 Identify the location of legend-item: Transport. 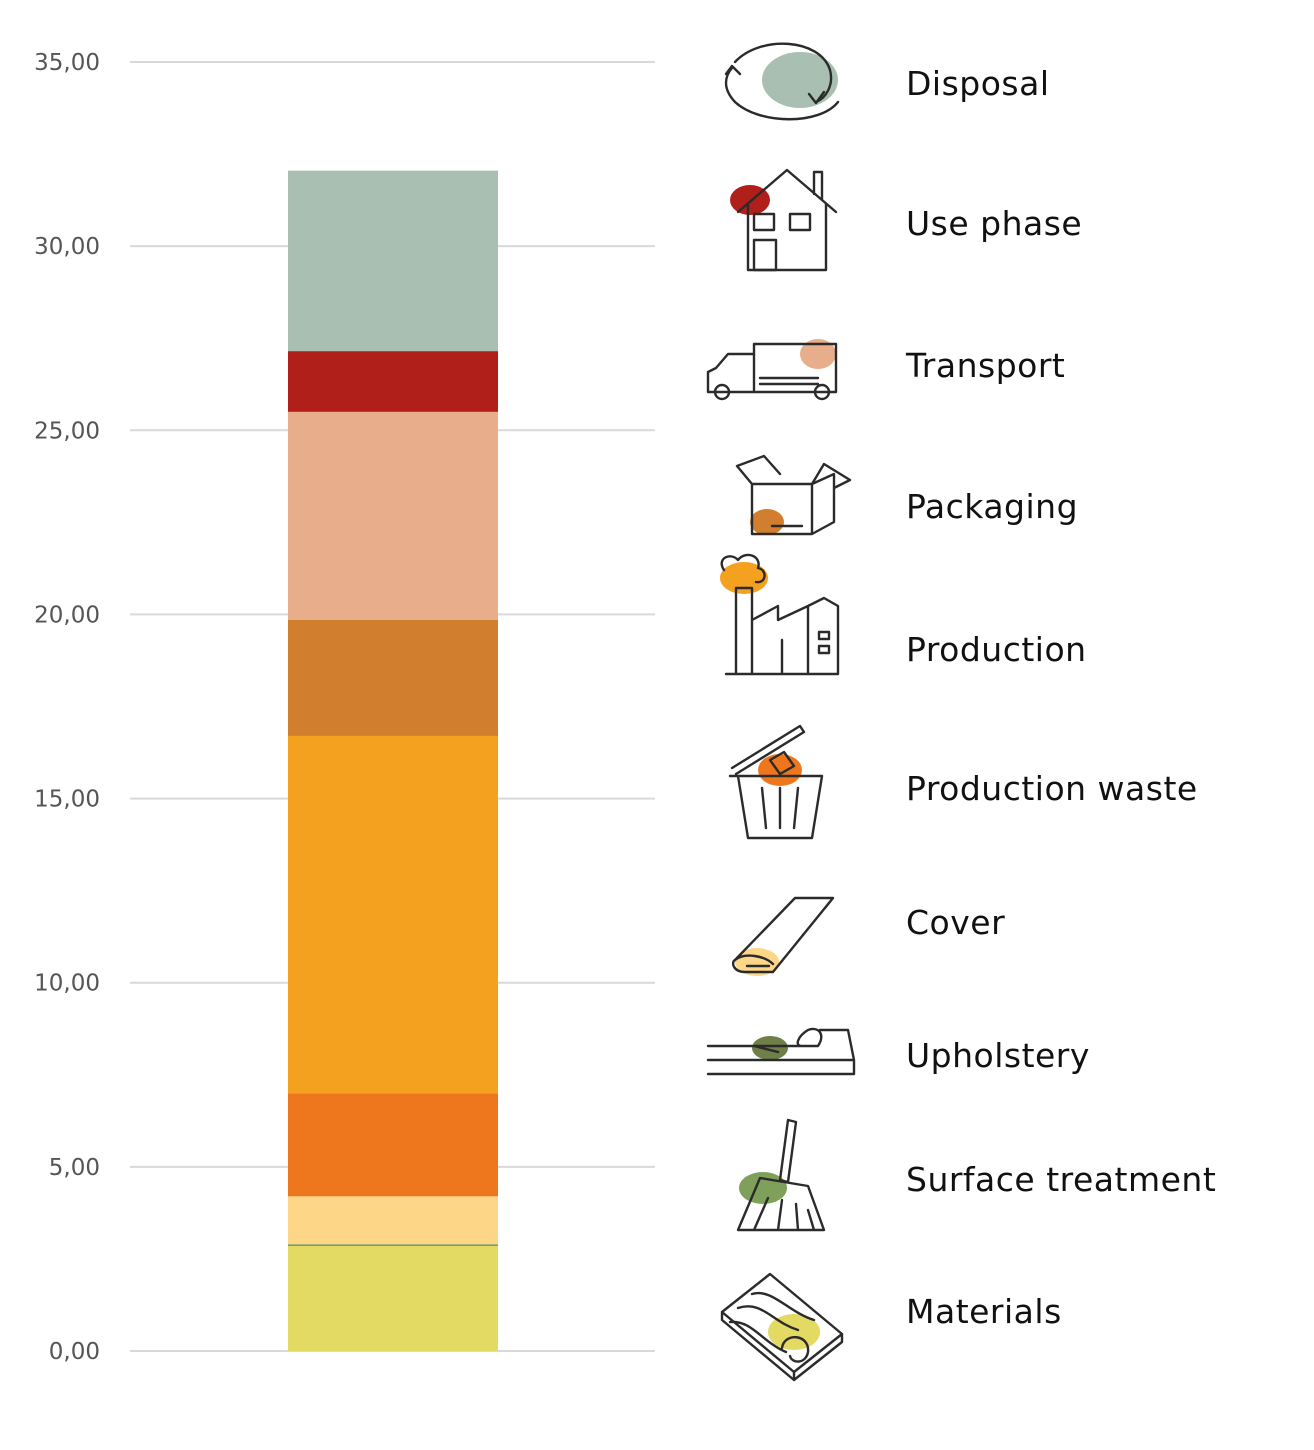
(885, 370).